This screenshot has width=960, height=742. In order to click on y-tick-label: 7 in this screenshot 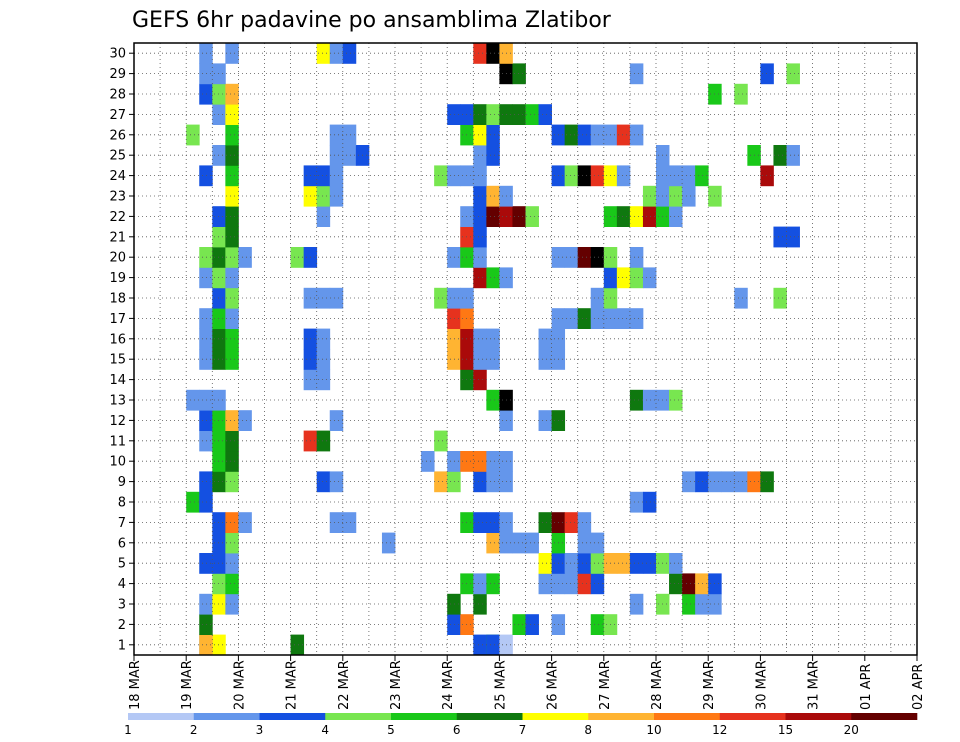, I will do `click(122, 523)`.